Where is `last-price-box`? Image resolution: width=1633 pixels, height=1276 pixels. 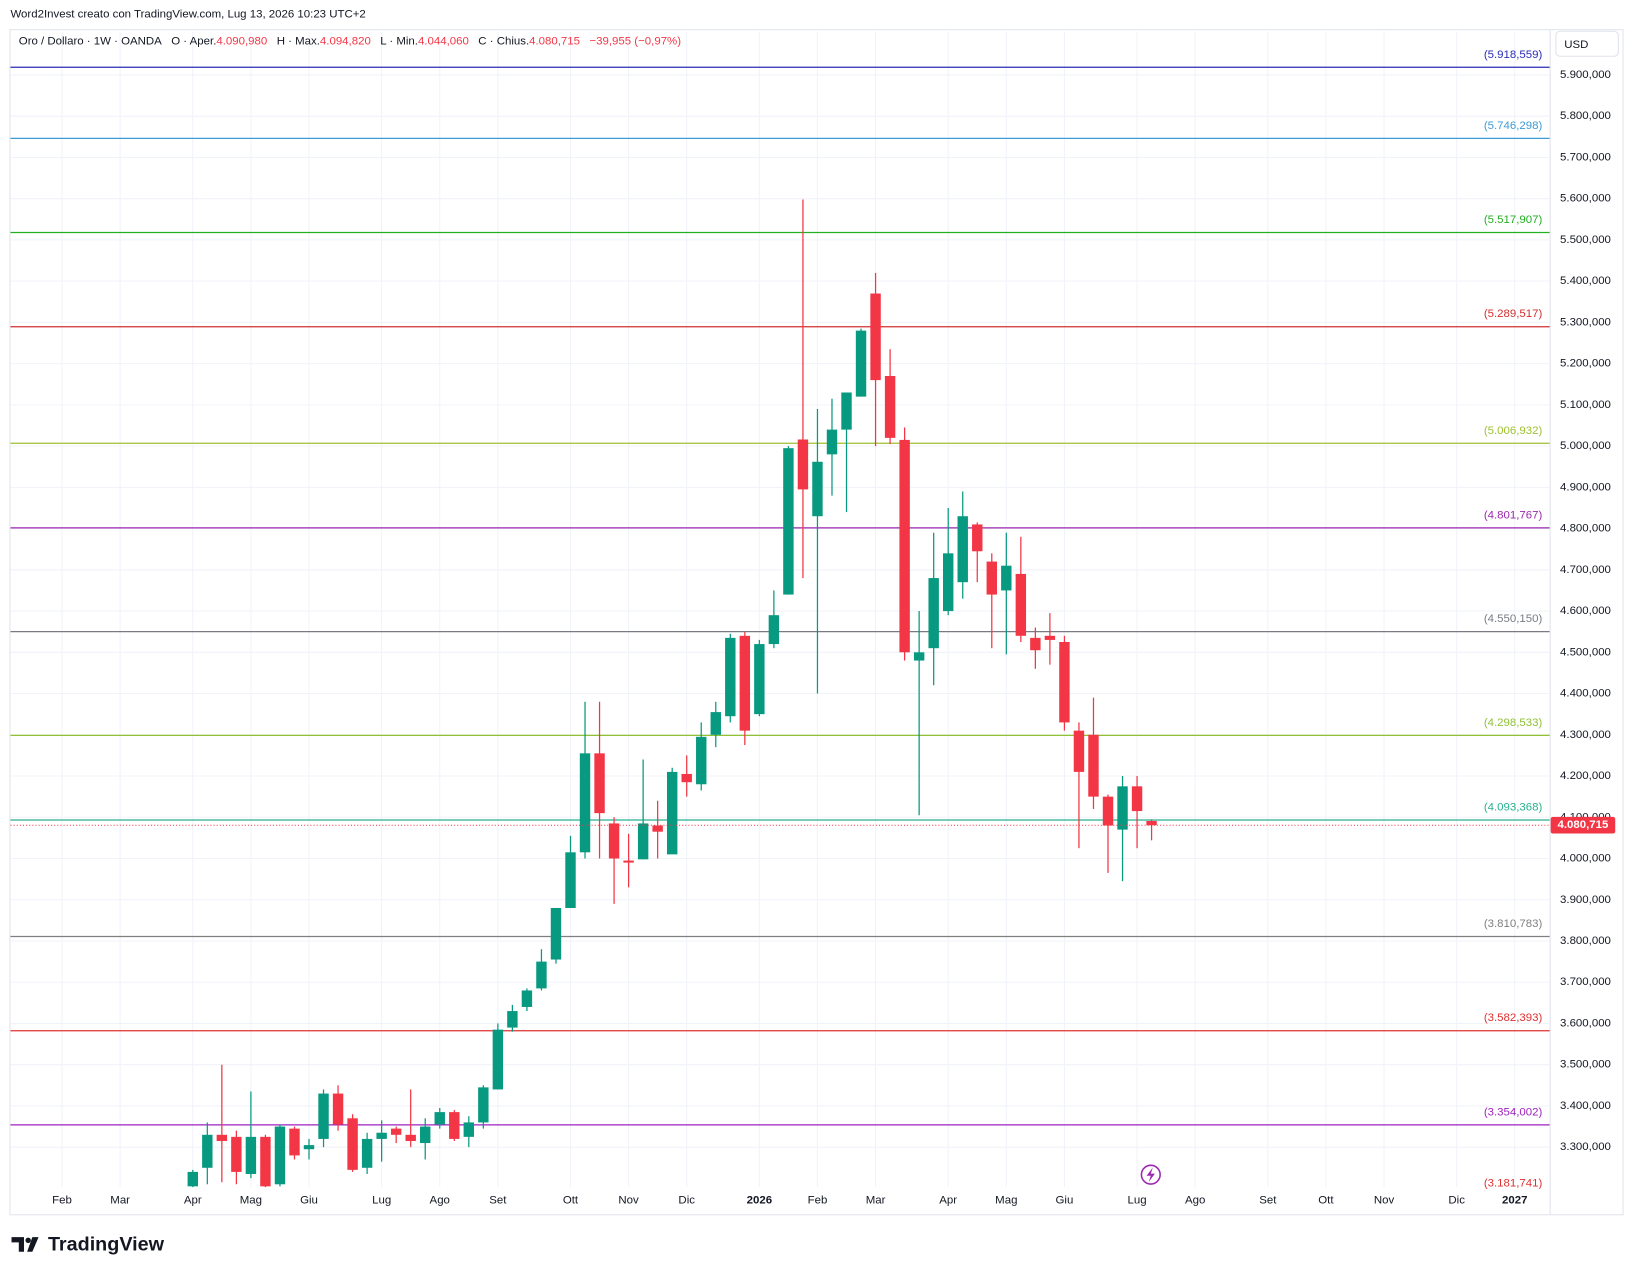 last-price-box is located at coordinates (1583, 825).